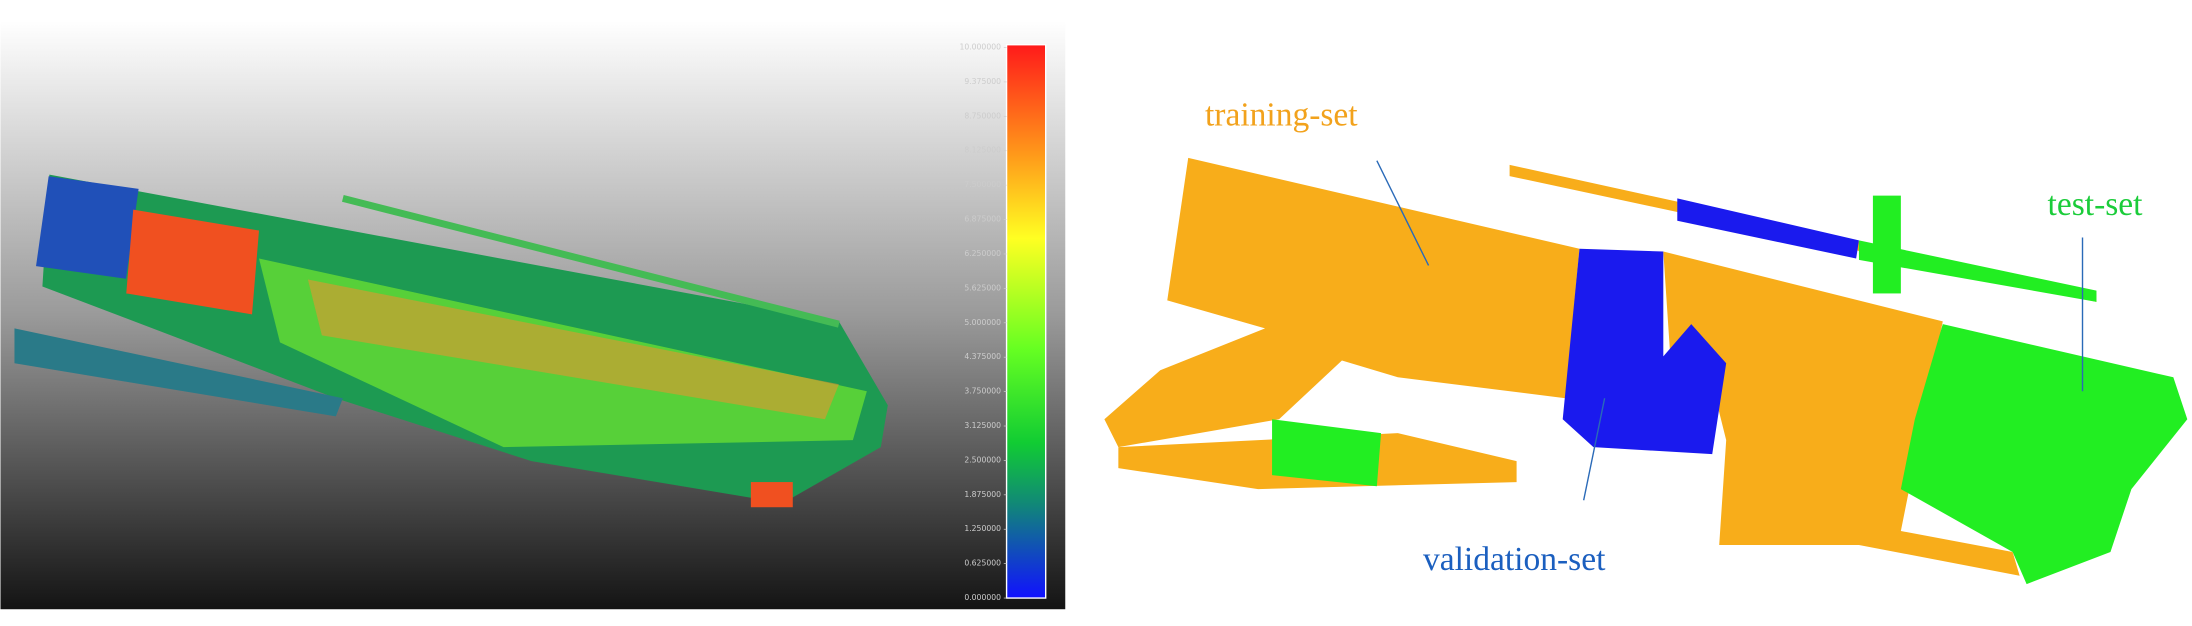 The height and width of the screenshot is (626, 2192). I want to click on training-region, so click(1342, 302).